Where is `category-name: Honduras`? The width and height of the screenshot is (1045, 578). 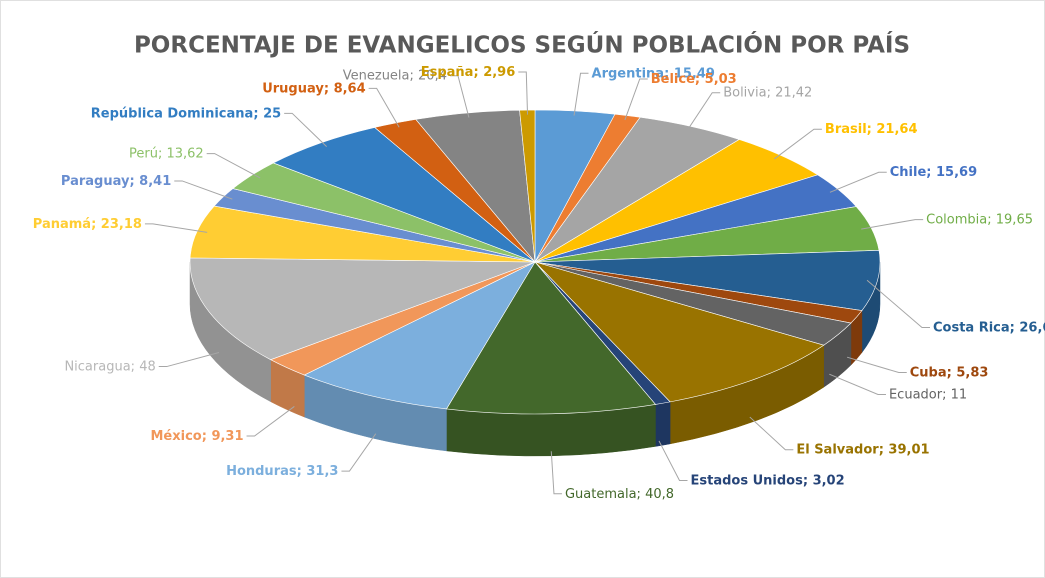
category-name: Honduras is located at coordinates (261, 471).